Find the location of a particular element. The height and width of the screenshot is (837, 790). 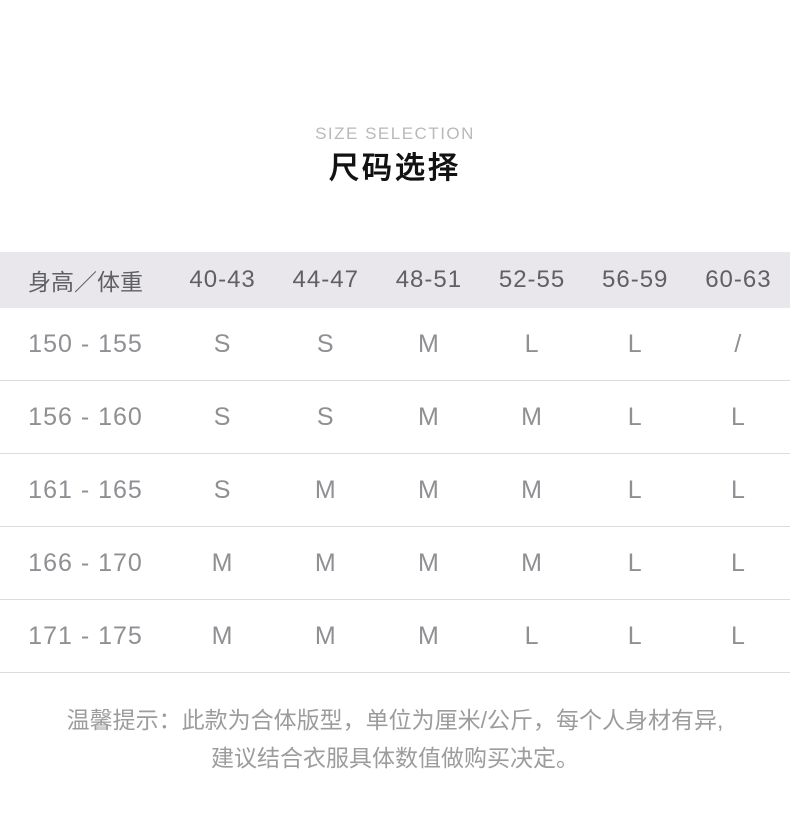

size-table-row: 171 - 175 M M M L L L is located at coordinates (395, 636).